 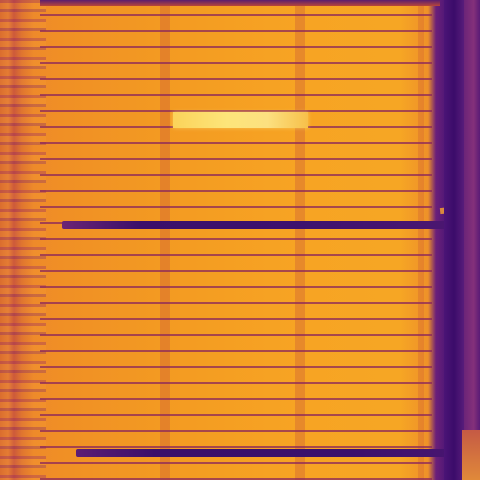 What do you see at coordinates (240, 120) in the screenshot?
I see `hot-spot` at bounding box center [240, 120].